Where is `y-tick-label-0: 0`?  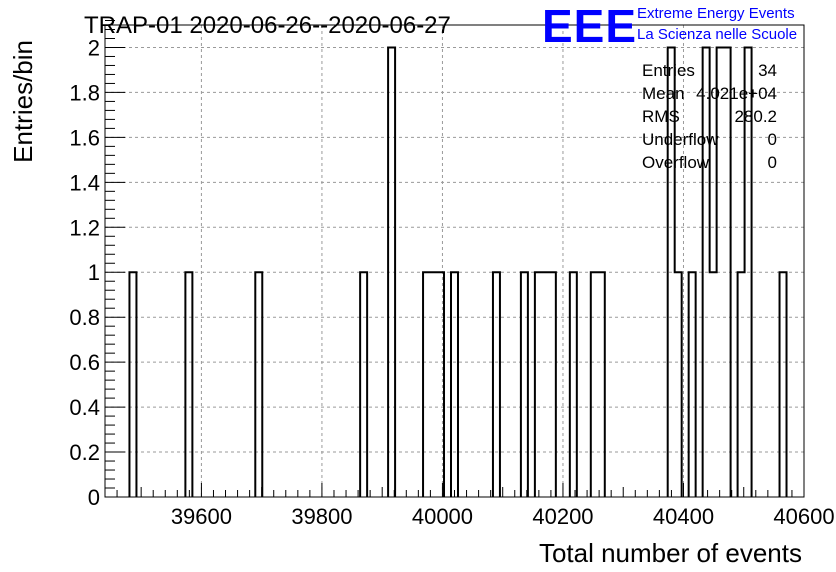 y-tick-label-0: 0 is located at coordinates (94, 497).